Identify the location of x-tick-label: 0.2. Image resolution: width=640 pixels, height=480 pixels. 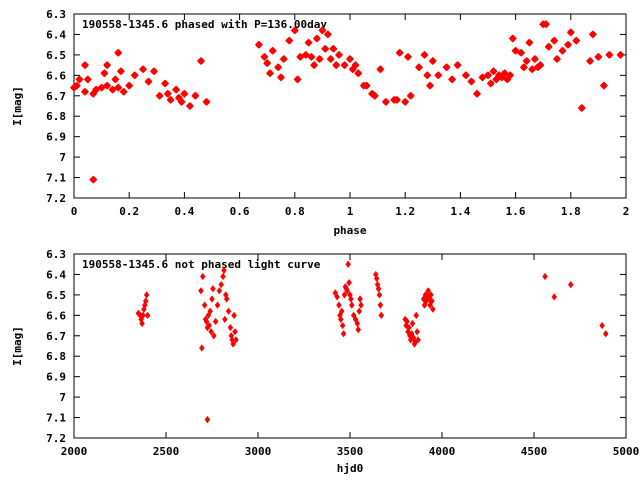
(129, 211).